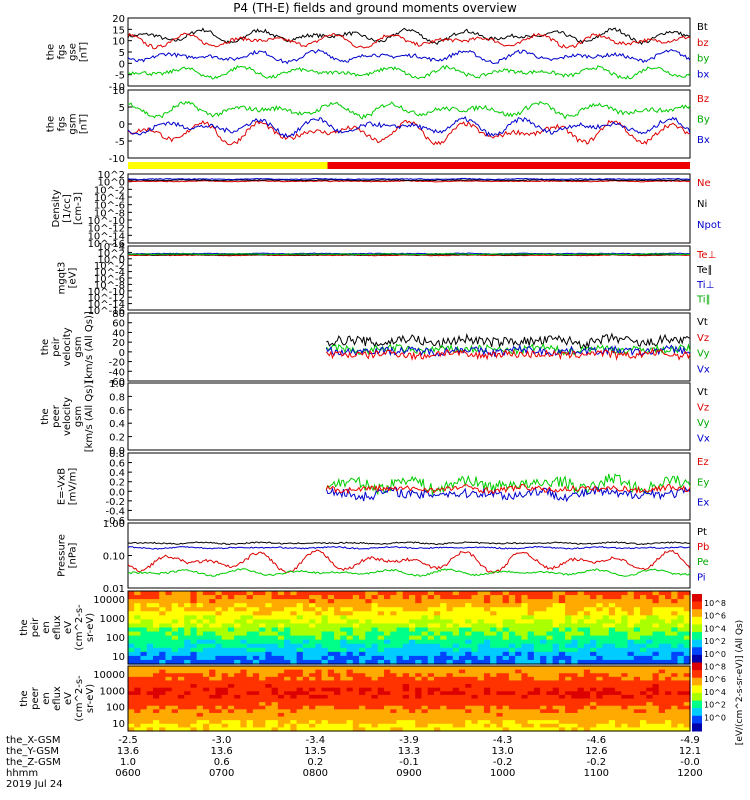 The width and height of the screenshot is (750, 800). What do you see at coordinates (508, 165) in the screenshot?
I see `status-bar-segment` at bounding box center [508, 165].